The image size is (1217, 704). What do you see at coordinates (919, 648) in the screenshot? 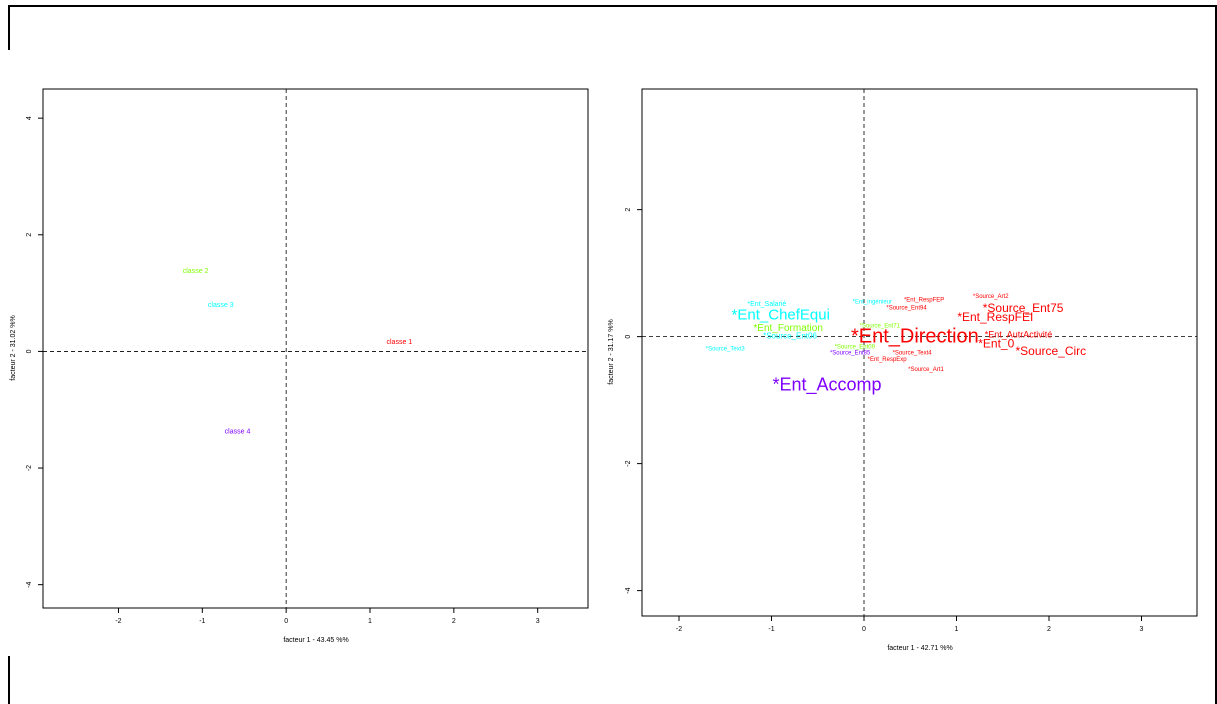
I see `x-axis-label: facteur 1 - 42.71 %%` at bounding box center [919, 648].